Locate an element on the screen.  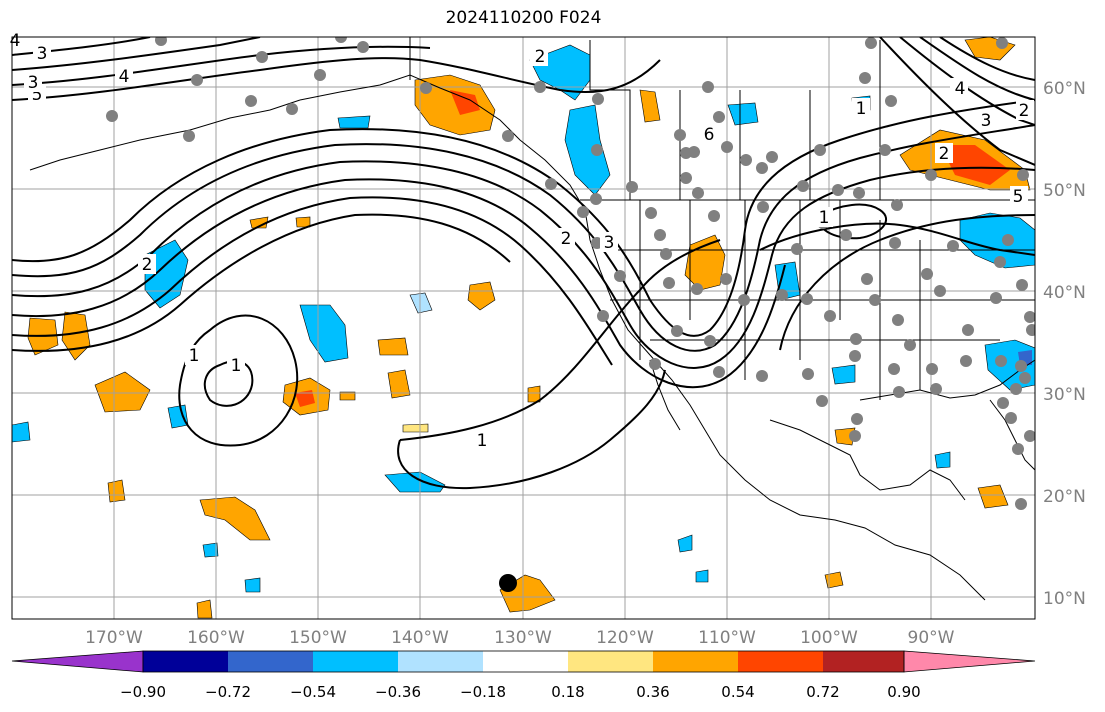
lon-label: 150°W is located at coordinates (318, 638).